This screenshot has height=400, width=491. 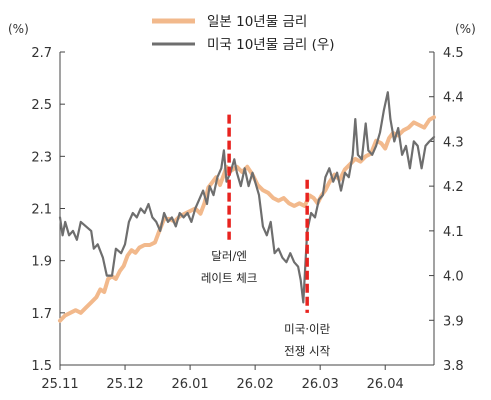 What do you see at coordinates (453, 187) in the screenshot?
I see `right-tick-label: 4.2` at bounding box center [453, 187].